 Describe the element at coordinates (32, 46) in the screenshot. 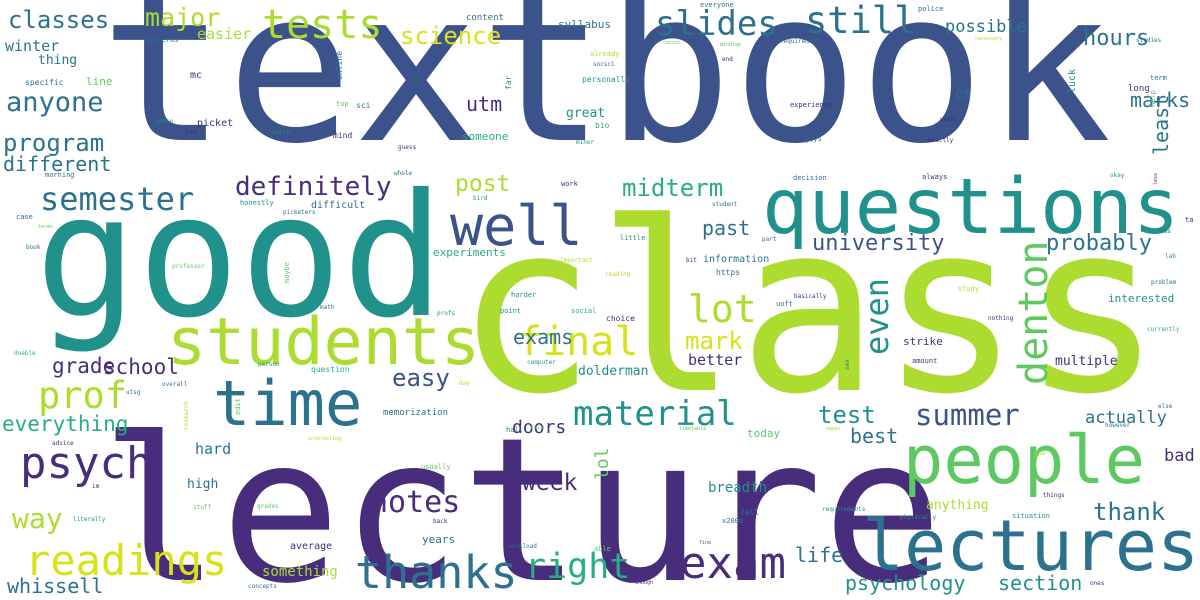

I see `word-winter: winter` at that location.